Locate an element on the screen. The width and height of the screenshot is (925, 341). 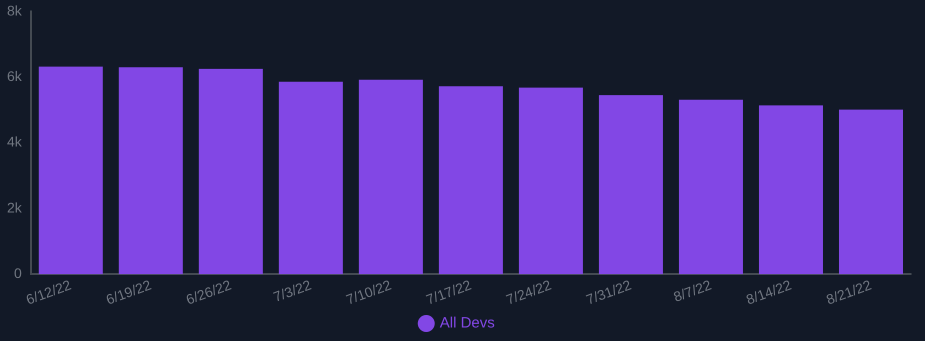
x-tick-label: 7/31/22 is located at coordinates (609, 292).